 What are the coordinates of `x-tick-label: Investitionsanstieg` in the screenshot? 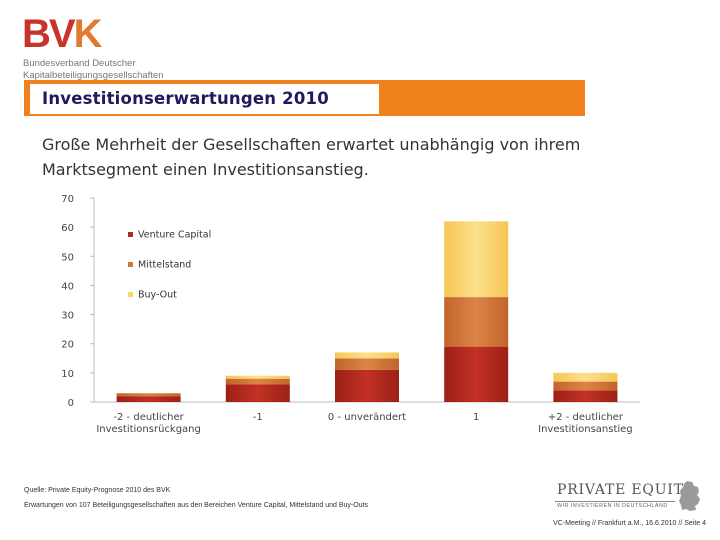 It's located at (585, 429).